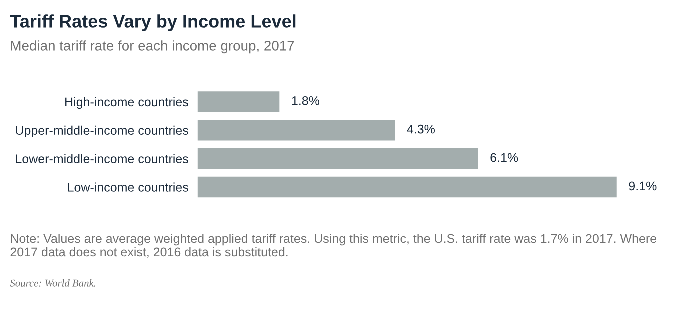 This screenshot has height=325, width=680. What do you see at coordinates (643, 186) in the screenshot?
I see `data-label: 9.1%` at bounding box center [643, 186].